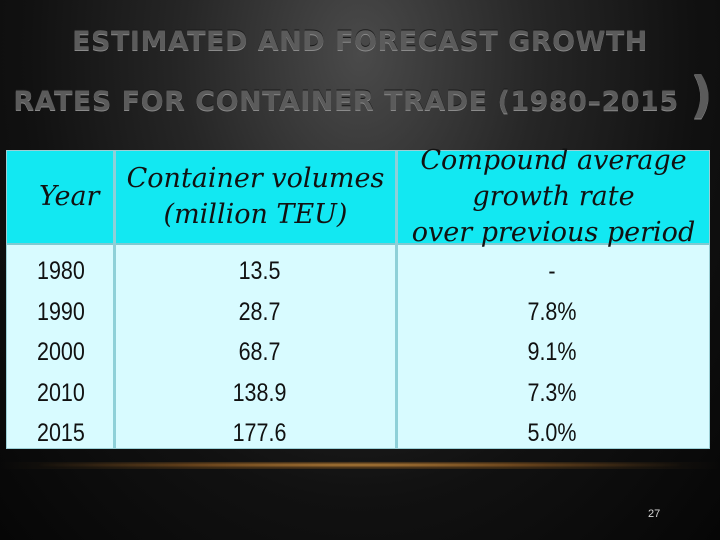 The width and height of the screenshot is (720, 540). I want to click on year-cell: 1980, so click(61, 271).